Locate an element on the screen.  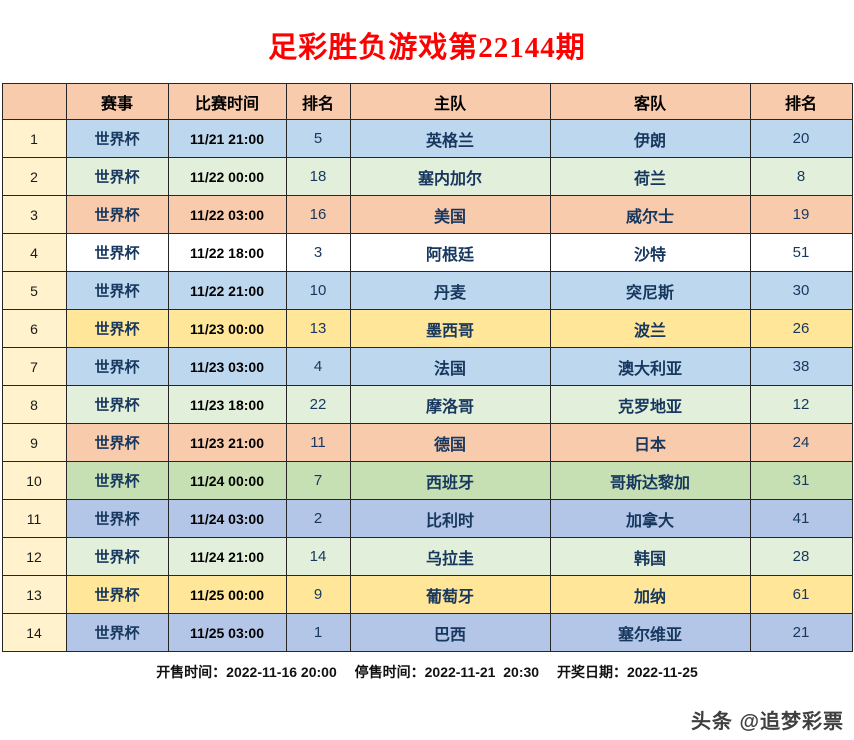
home-rank-cell: 2 is located at coordinates (318, 518).